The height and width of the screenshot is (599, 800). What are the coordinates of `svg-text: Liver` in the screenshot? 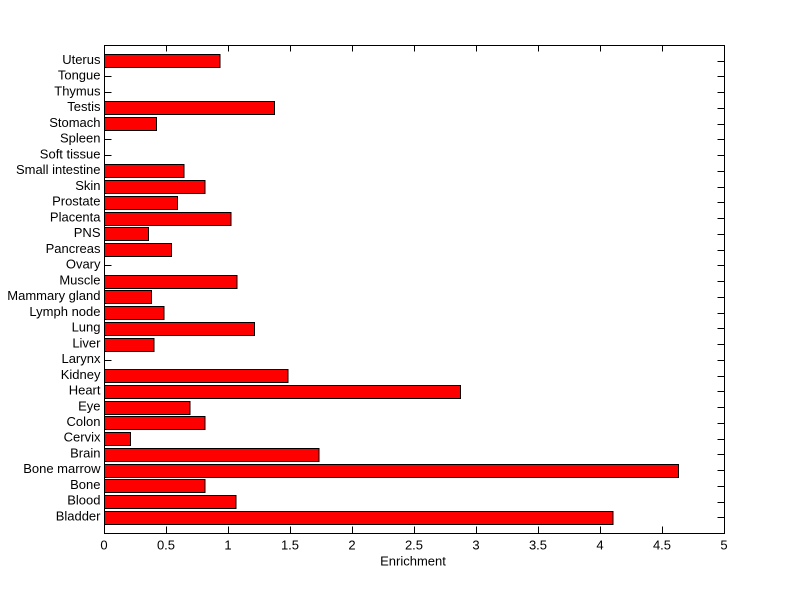 It's located at (86, 342).